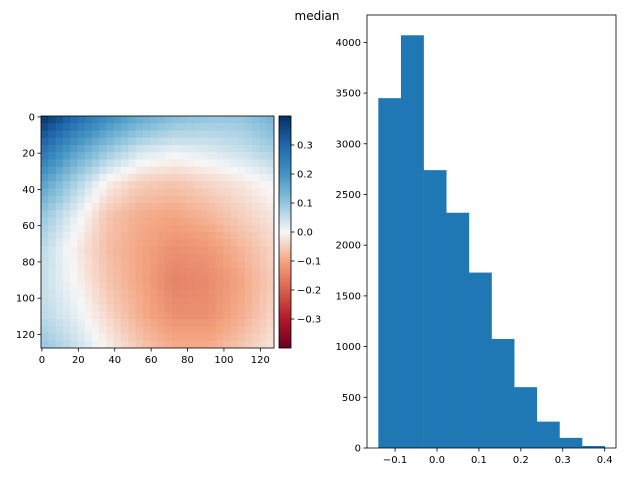 The height and width of the screenshot is (478, 627). What do you see at coordinates (305, 146) in the screenshot?
I see `colorbar-tick-label: 0.3` at bounding box center [305, 146].